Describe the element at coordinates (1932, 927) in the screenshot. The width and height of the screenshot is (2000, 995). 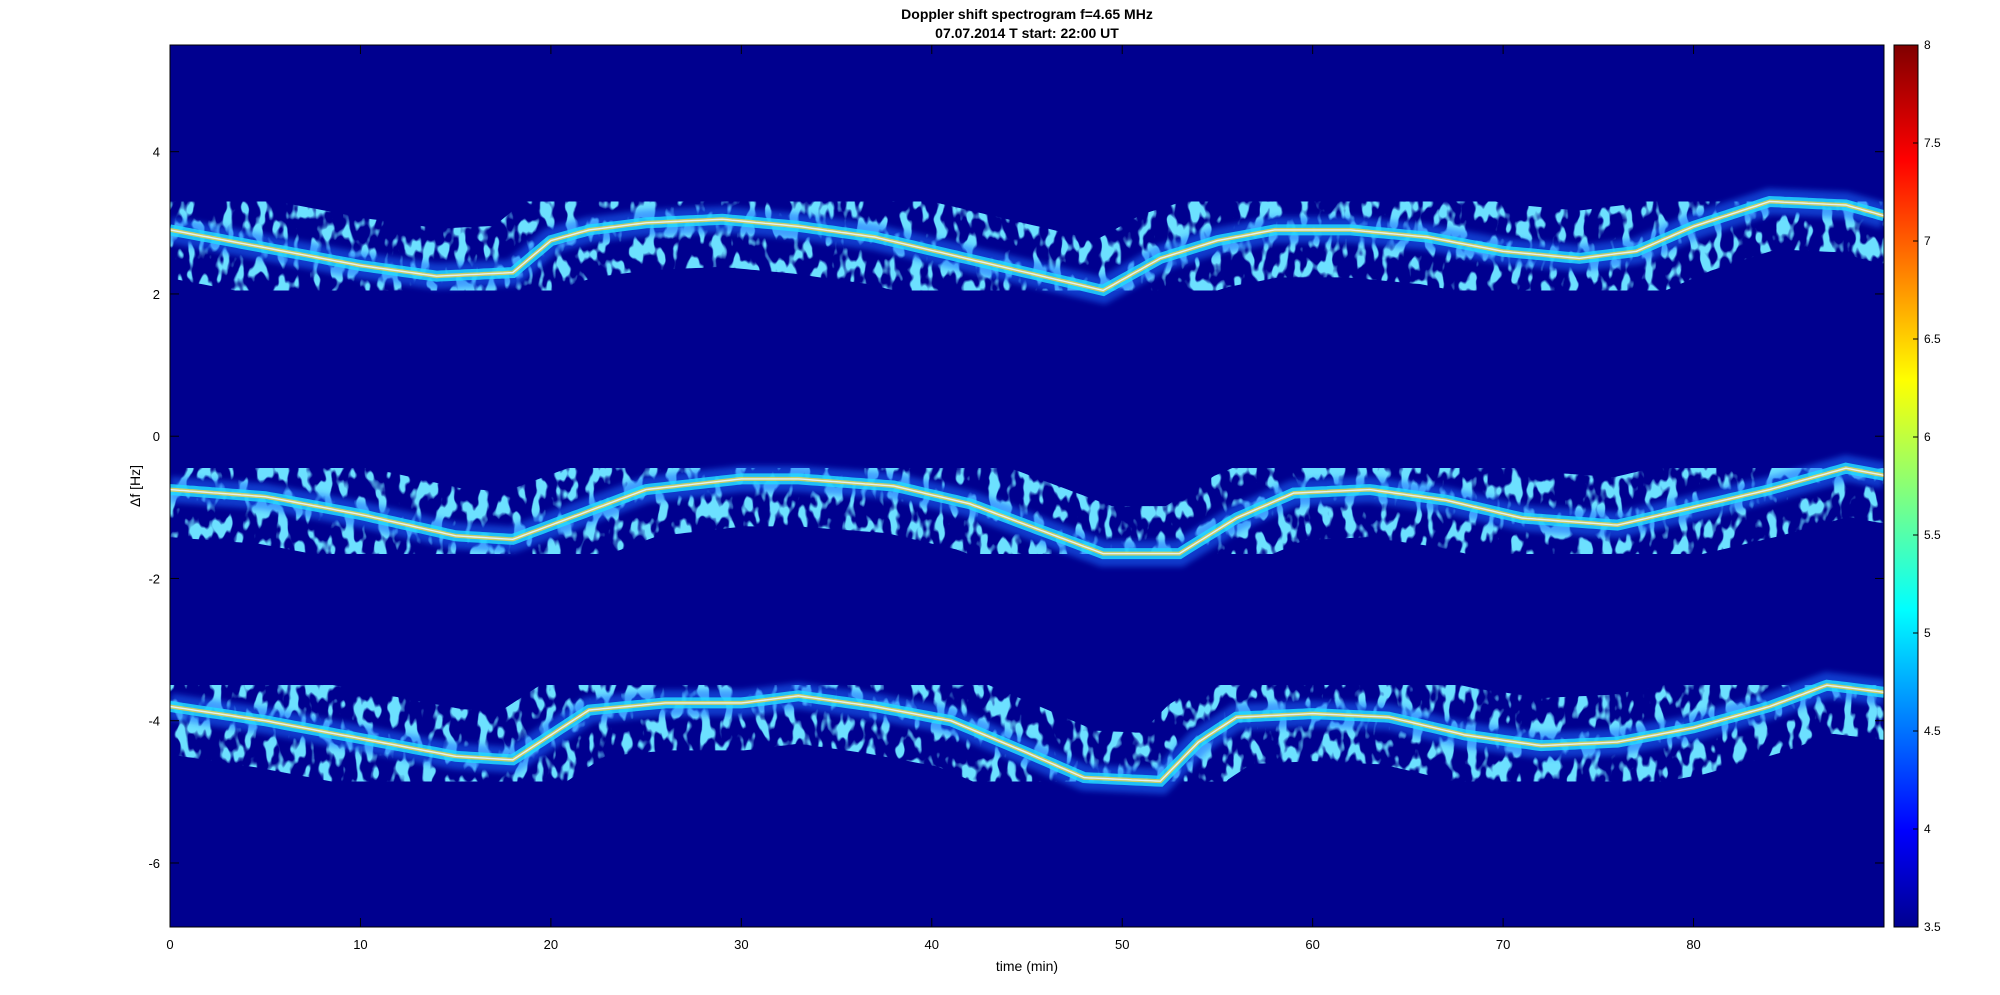
I see `colorbar-tick-label: 3.5` at that location.